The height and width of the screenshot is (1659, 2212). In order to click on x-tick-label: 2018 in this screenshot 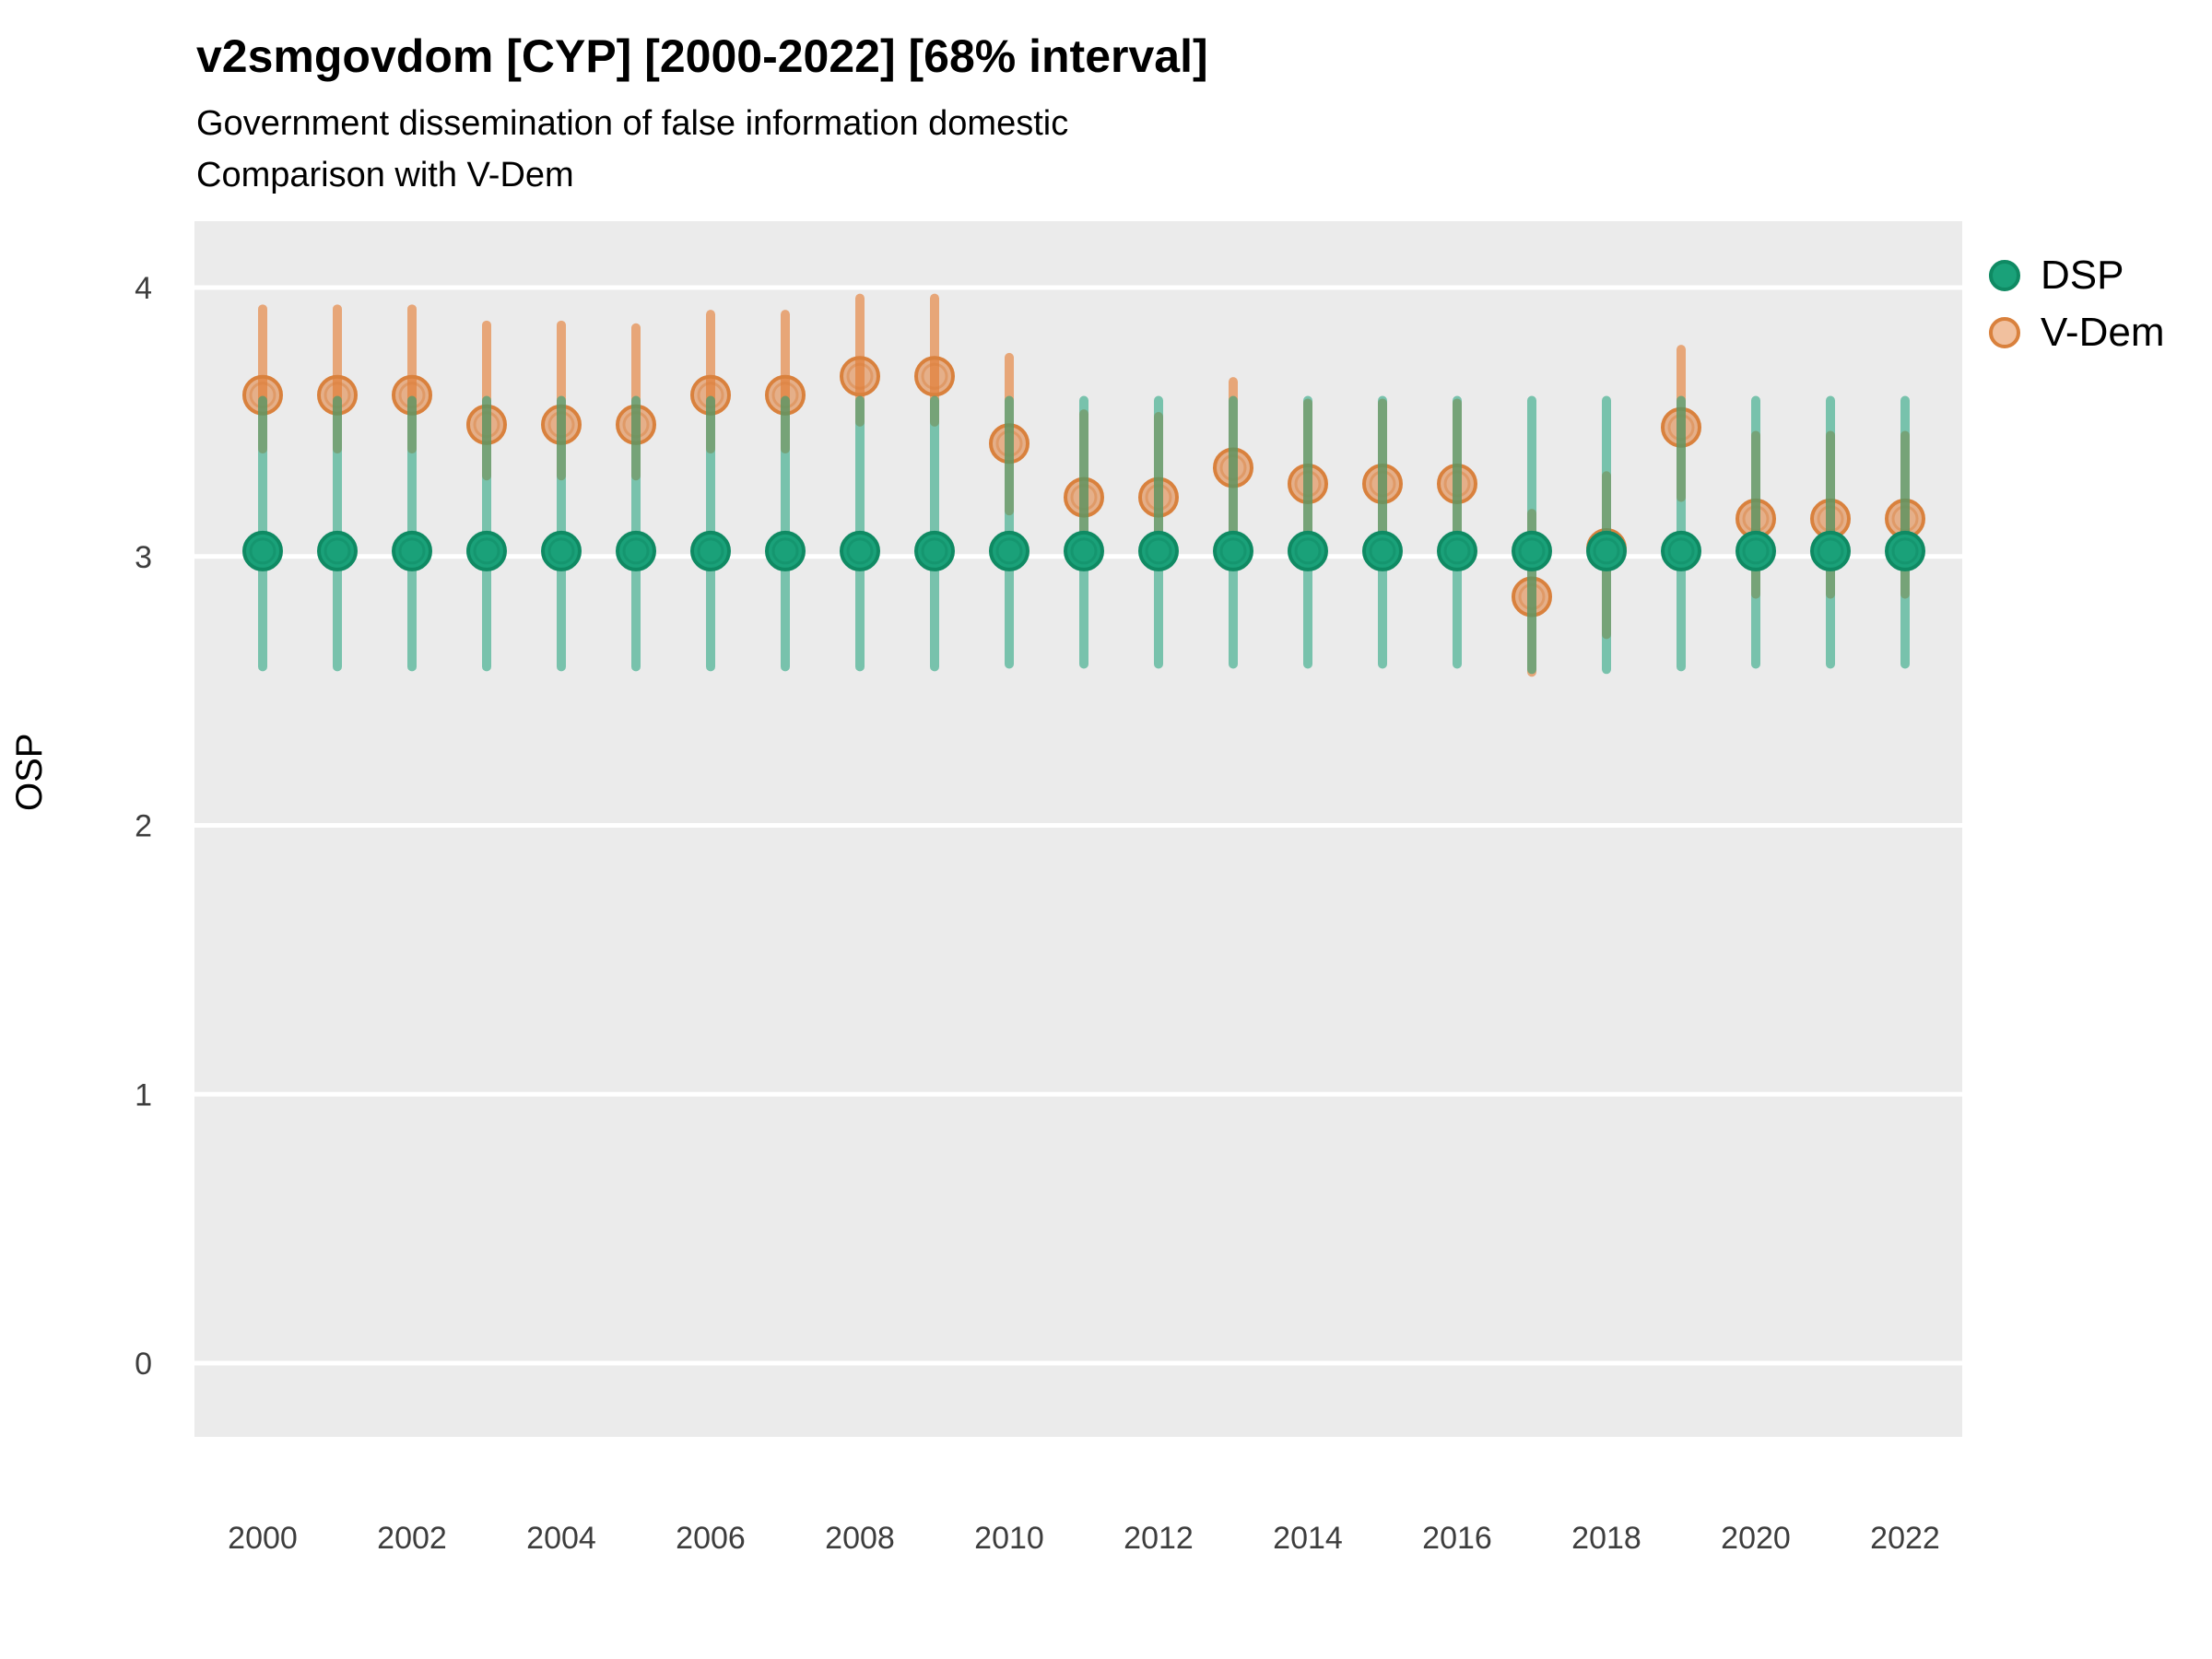, I will do `click(1606, 1538)`.